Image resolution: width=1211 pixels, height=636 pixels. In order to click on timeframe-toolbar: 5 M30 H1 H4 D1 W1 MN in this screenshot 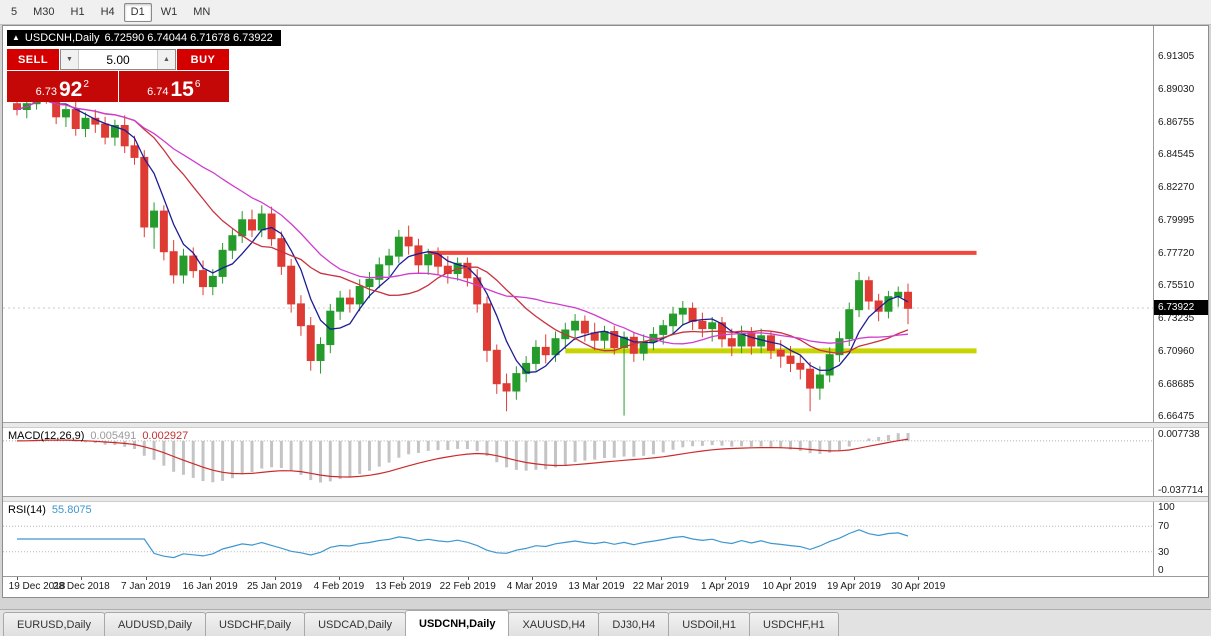, I will do `click(605, 12)`.